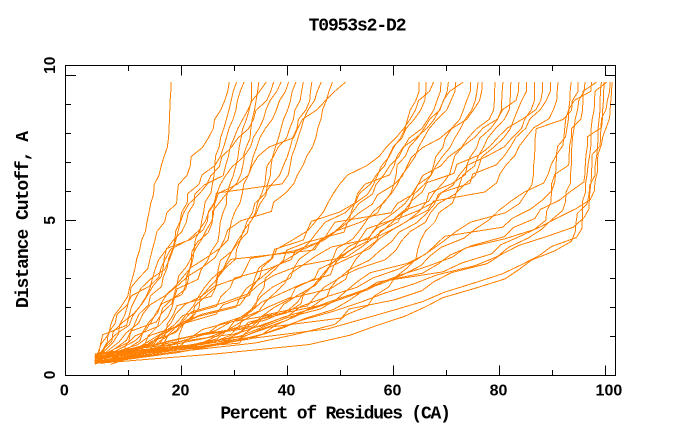 This screenshot has width=680, height=440. What do you see at coordinates (499, 391) in the screenshot?
I see `svg-text: 80` at bounding box center [499, 391].